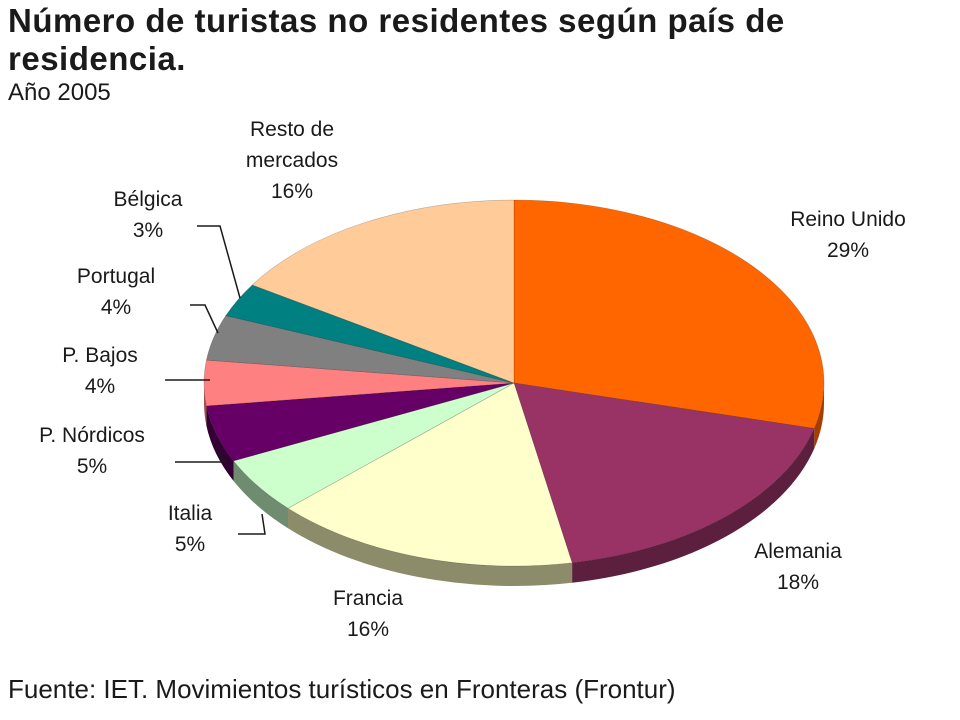 Image resolution: width=960 pixels, height=720 pixels. I want to click on pie-slice-reino-unido, so click(669, 314).